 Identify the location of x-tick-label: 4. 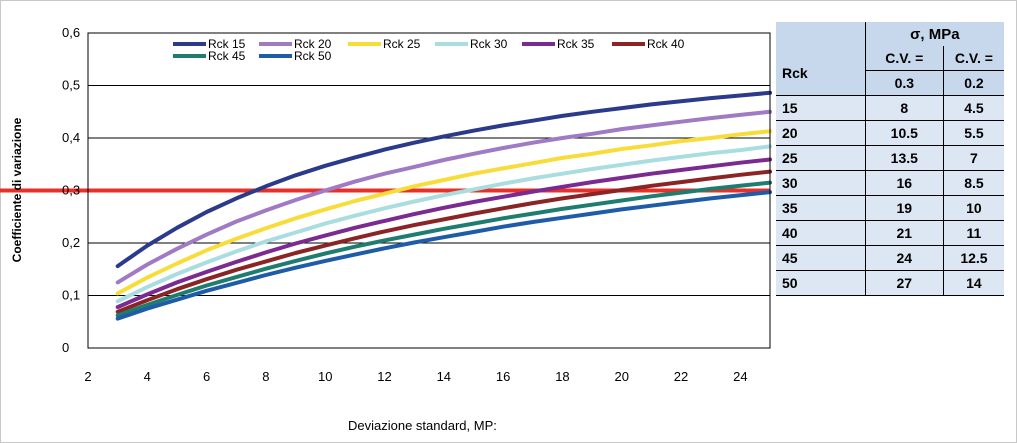
(147, 376).